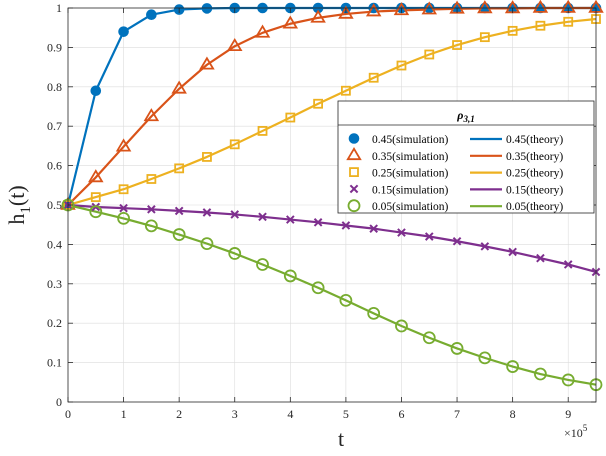  Describe the element at coordinates (341, 438) in the screenshot. I see `x-axis-label: t` at that location.